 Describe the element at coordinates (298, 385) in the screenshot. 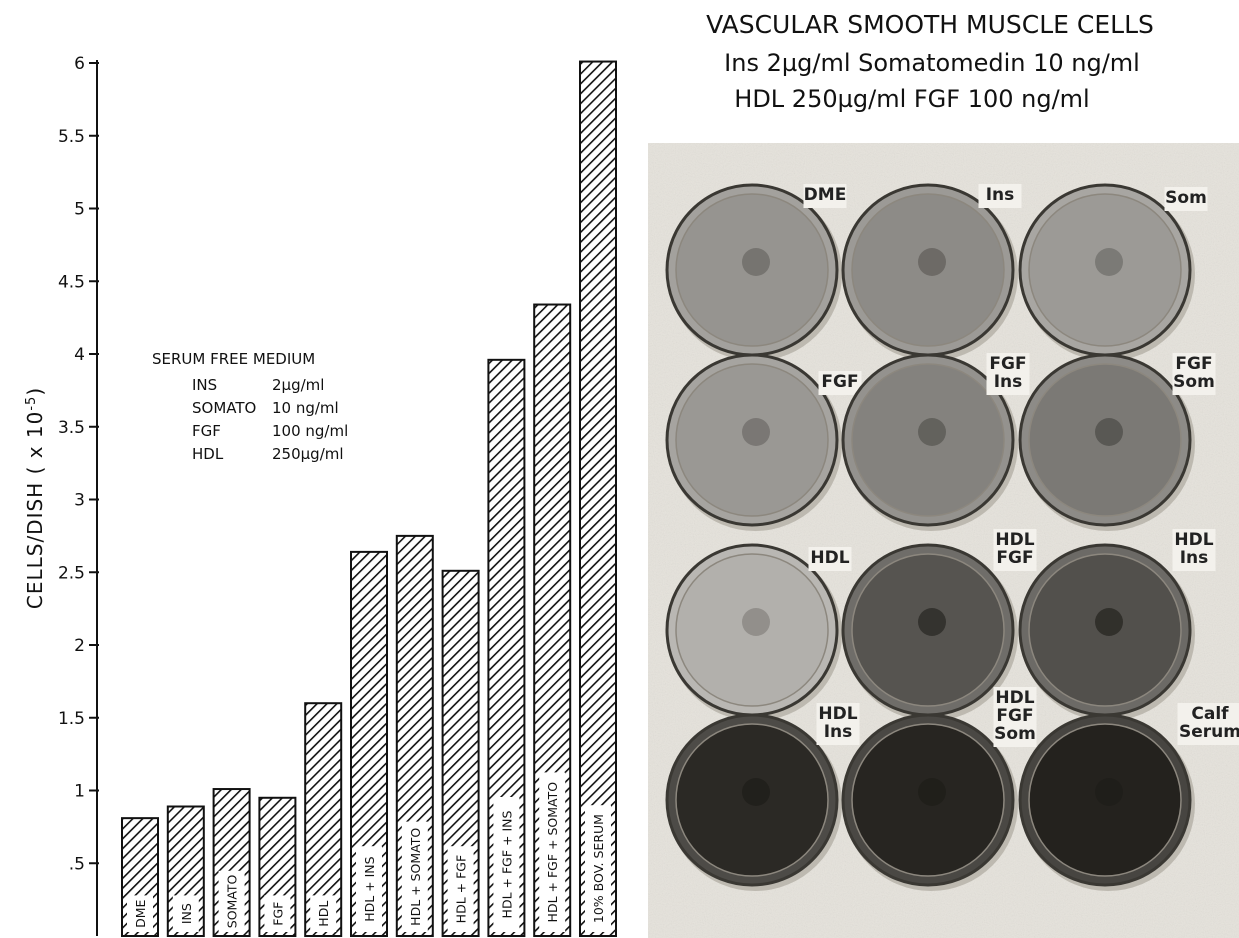

I see `legend-dose-ins: 2µg/ml` at that location.